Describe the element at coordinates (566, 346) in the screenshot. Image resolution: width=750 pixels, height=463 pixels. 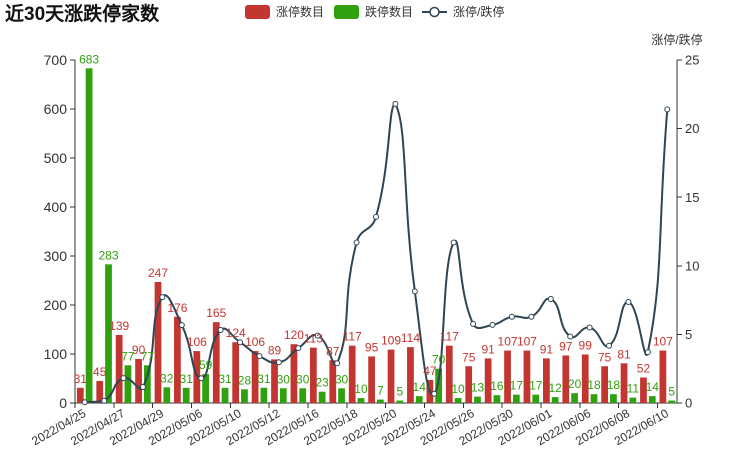
I see `bar-label-limit-up: 97` at that location.